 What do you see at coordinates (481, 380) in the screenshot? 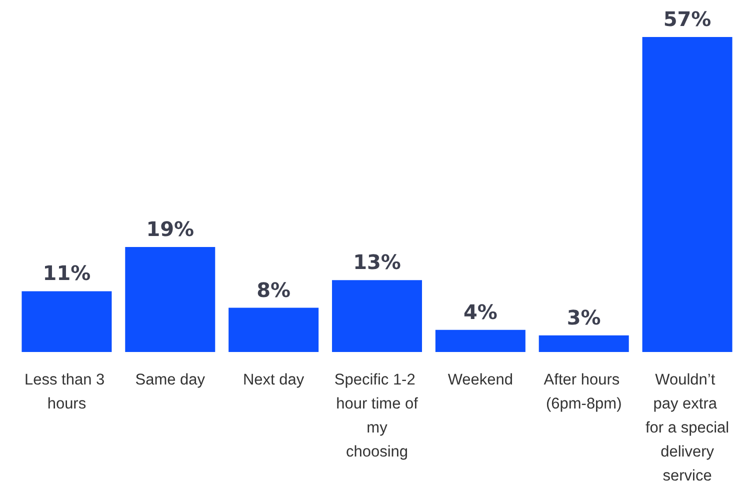
I see `x-tick-label: Weekend` at bounding box center [481, 380].